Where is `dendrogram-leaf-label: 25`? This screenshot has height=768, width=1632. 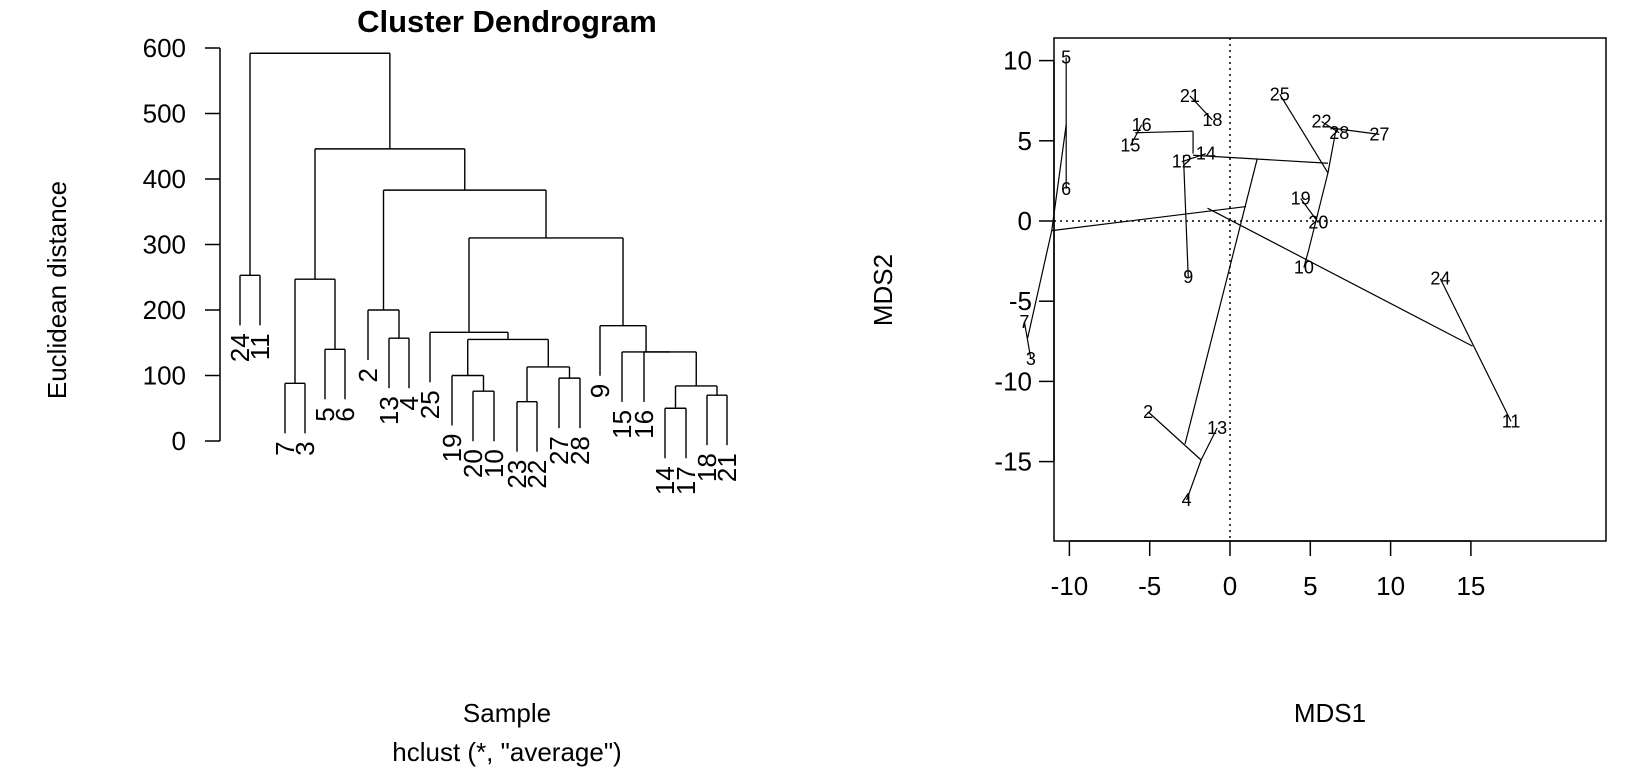
dendrogram-leaf-label: 25 is located at coordinates (430, 404).